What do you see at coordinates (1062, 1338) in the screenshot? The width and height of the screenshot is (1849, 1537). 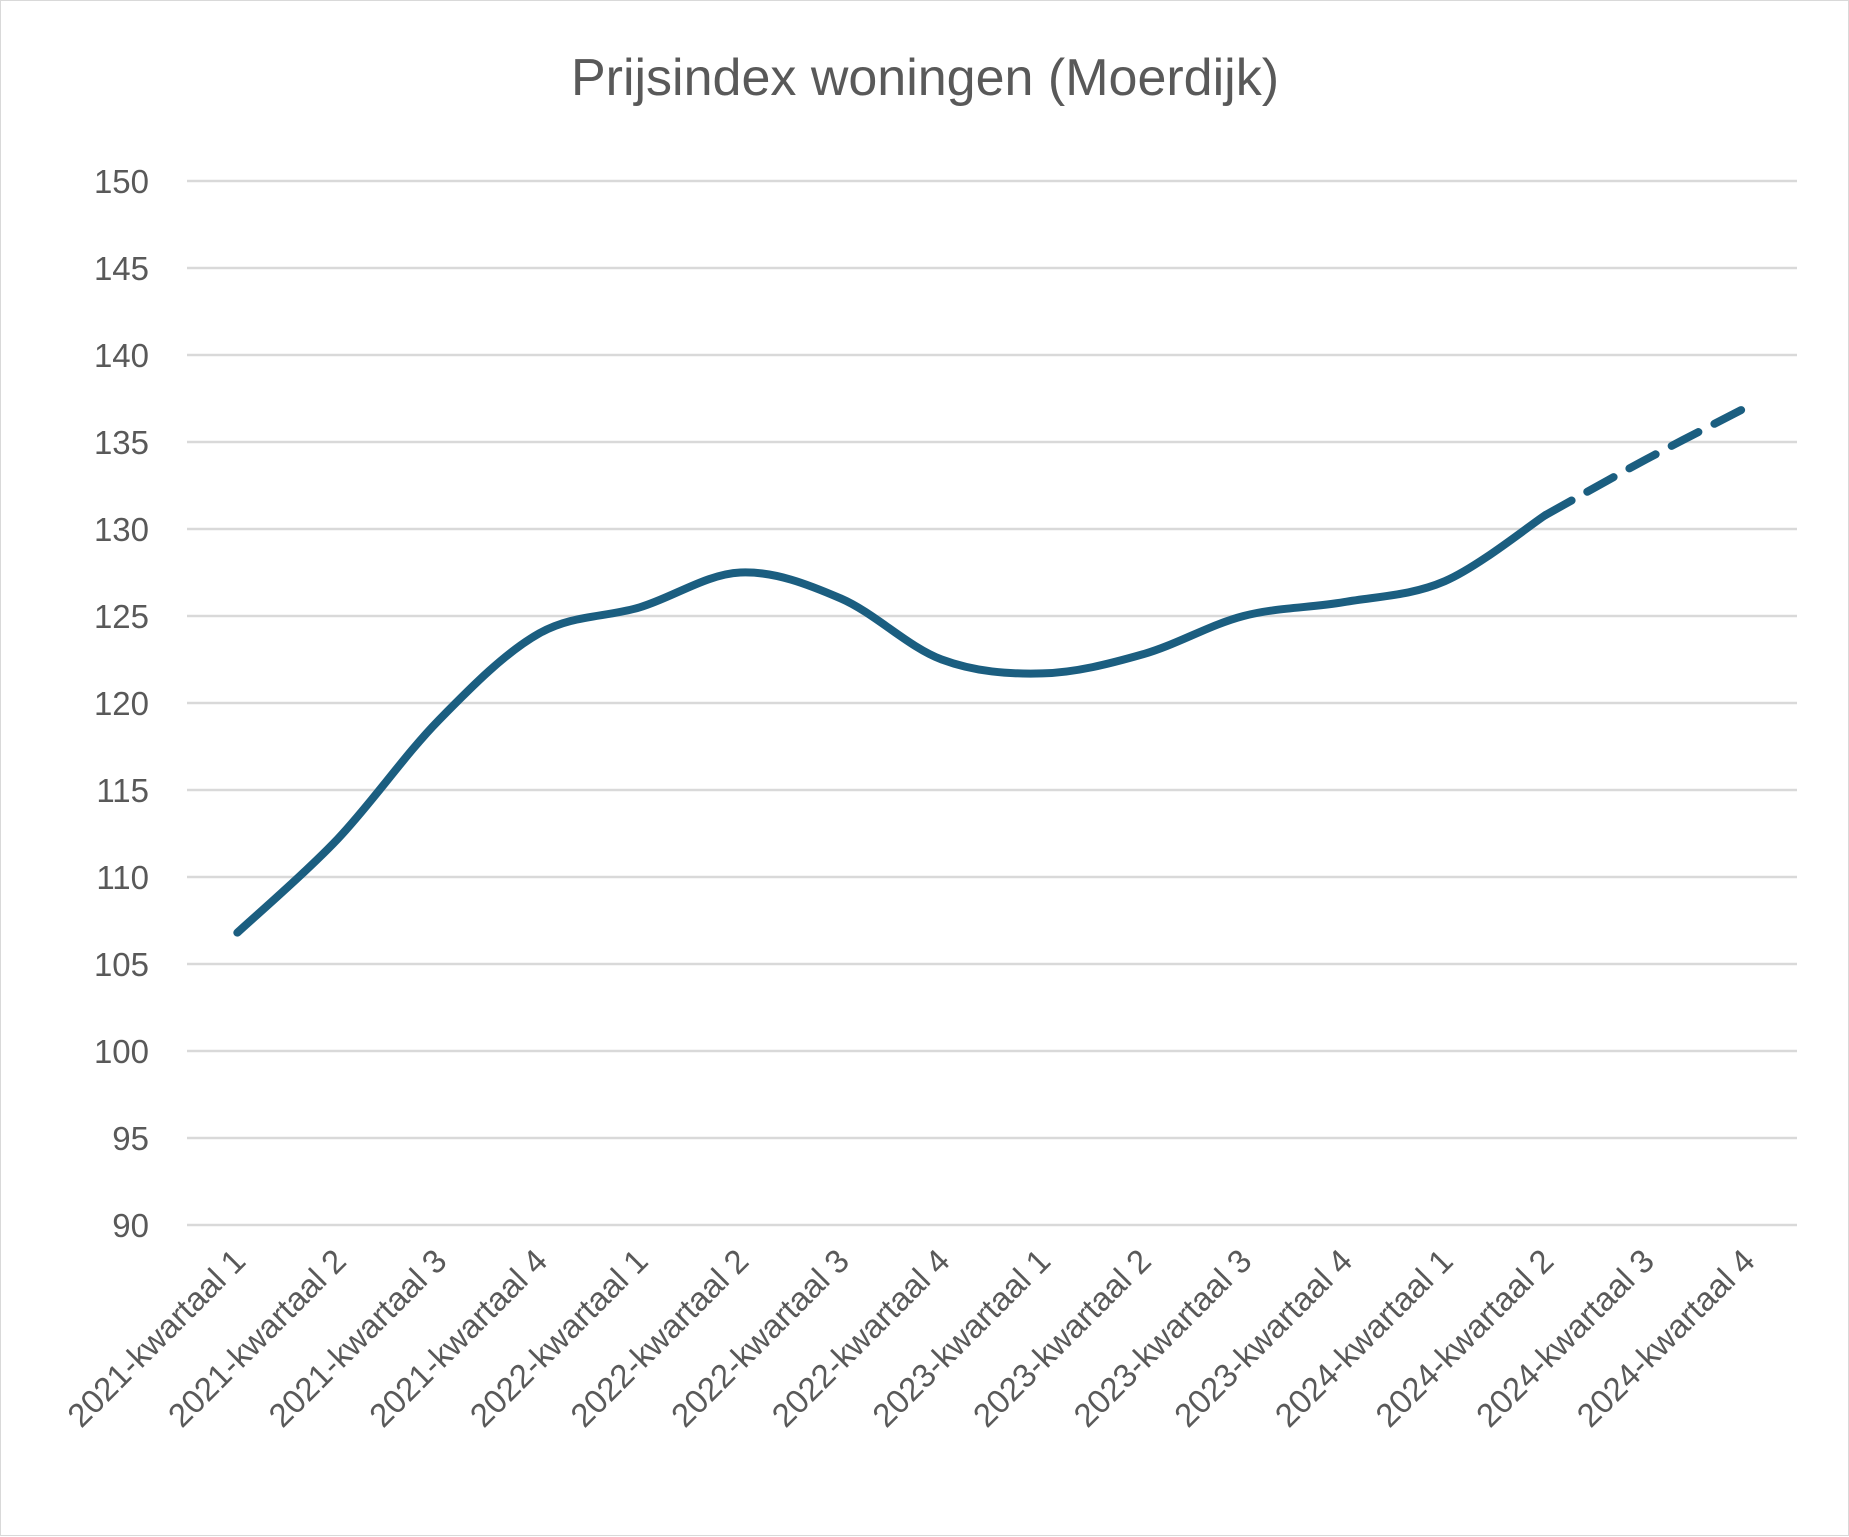 I see `x-tick-label: 2023-kwartaal 2` at bounding box center [1062, 1338].